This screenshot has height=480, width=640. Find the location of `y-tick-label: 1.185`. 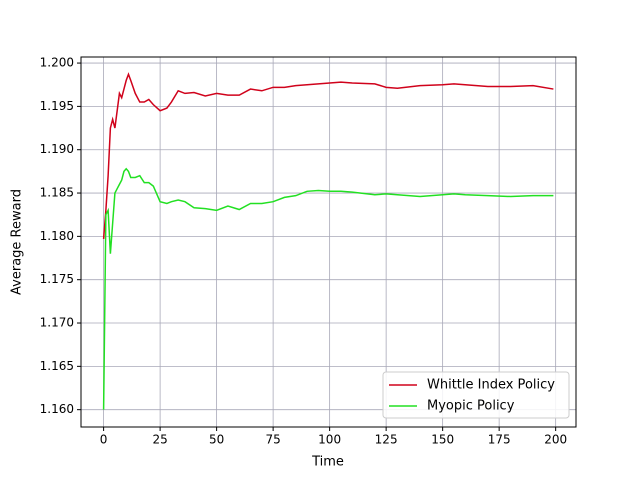

y-tick-label: 1.185 is located at coordinates (57, 193).